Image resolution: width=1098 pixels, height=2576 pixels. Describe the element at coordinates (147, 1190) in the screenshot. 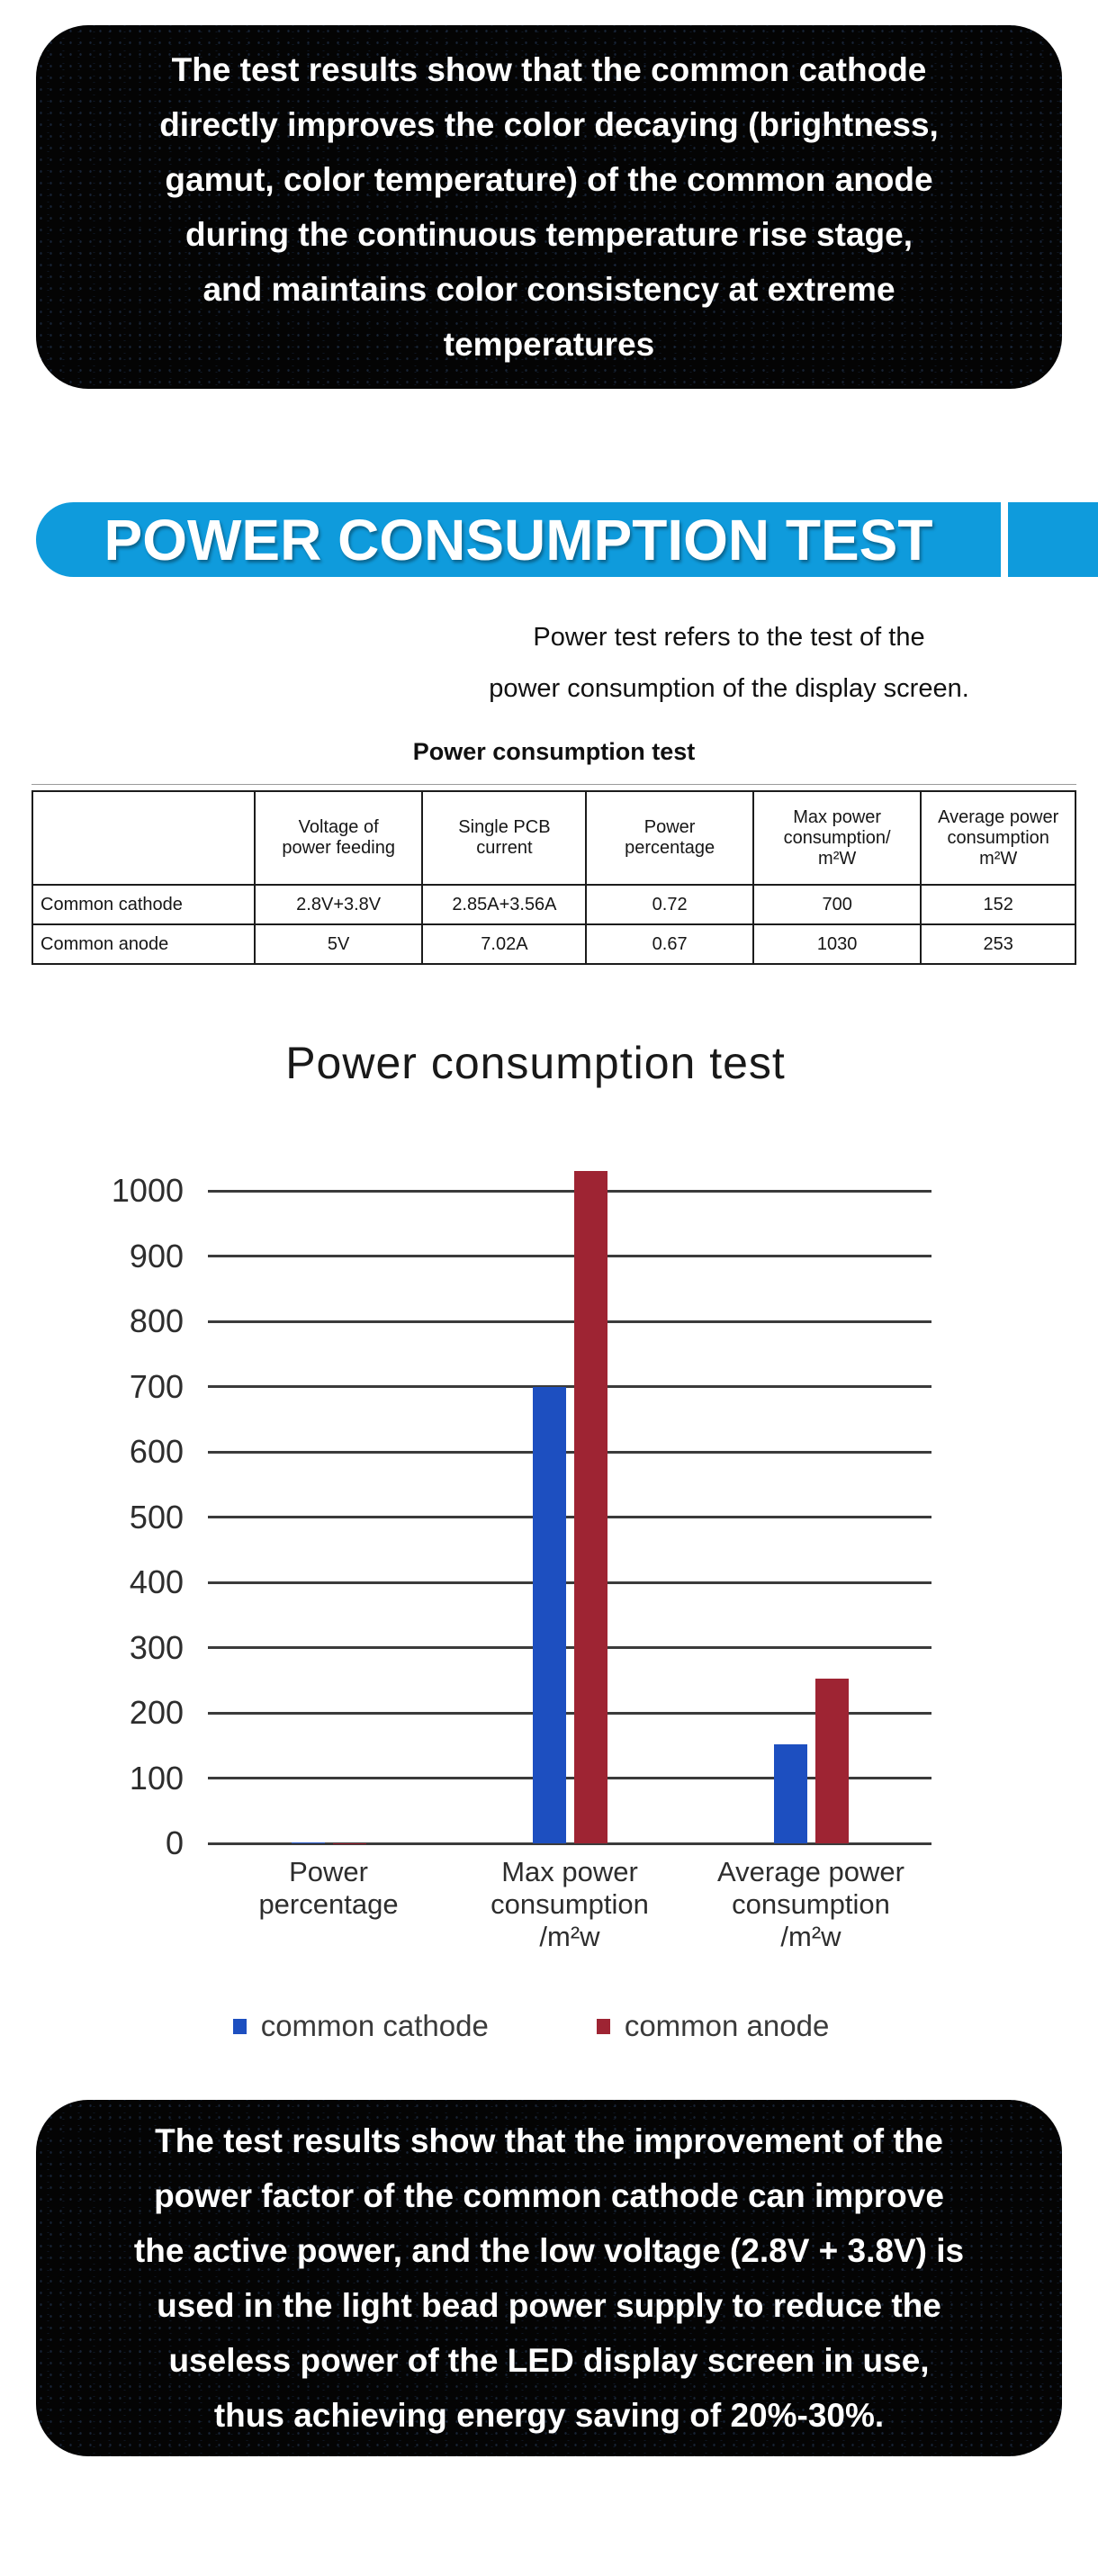

I see `y-axis-tick-1000: 1000` at that location.